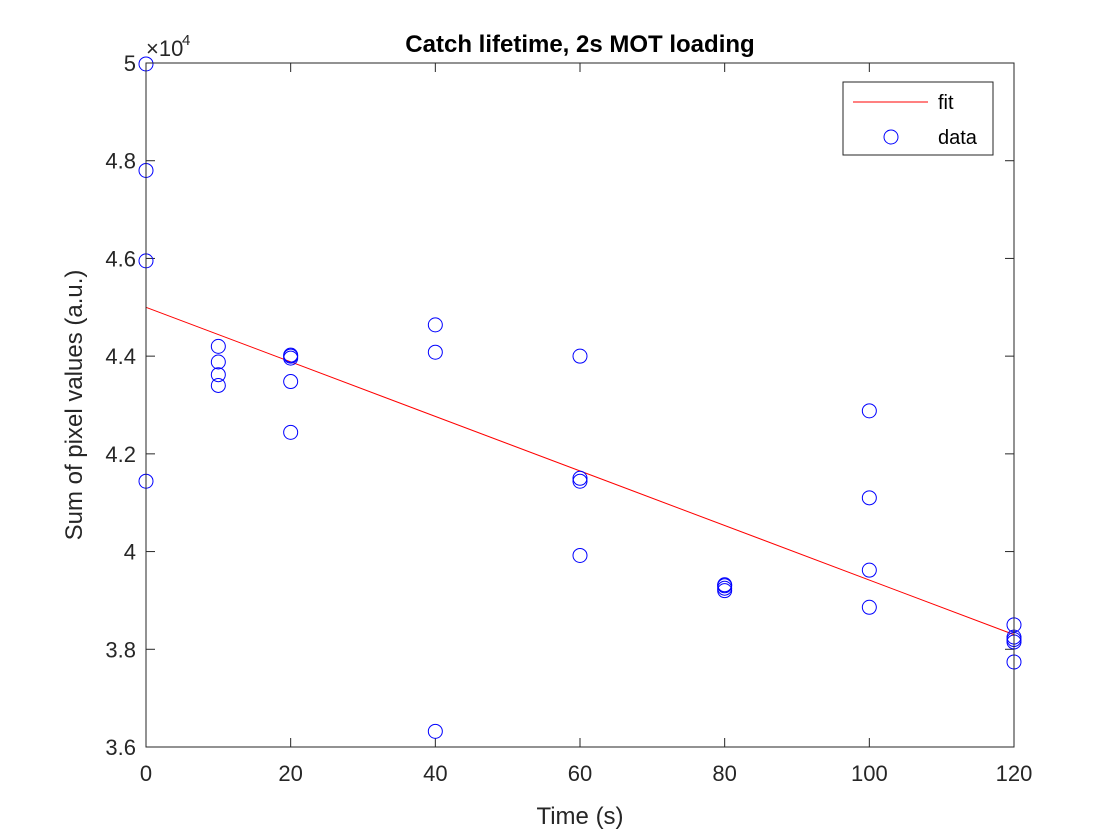  Describe the element at coordinates (120, 747) in the screenshot. I see `y-tick-label: 3.6` at that location.